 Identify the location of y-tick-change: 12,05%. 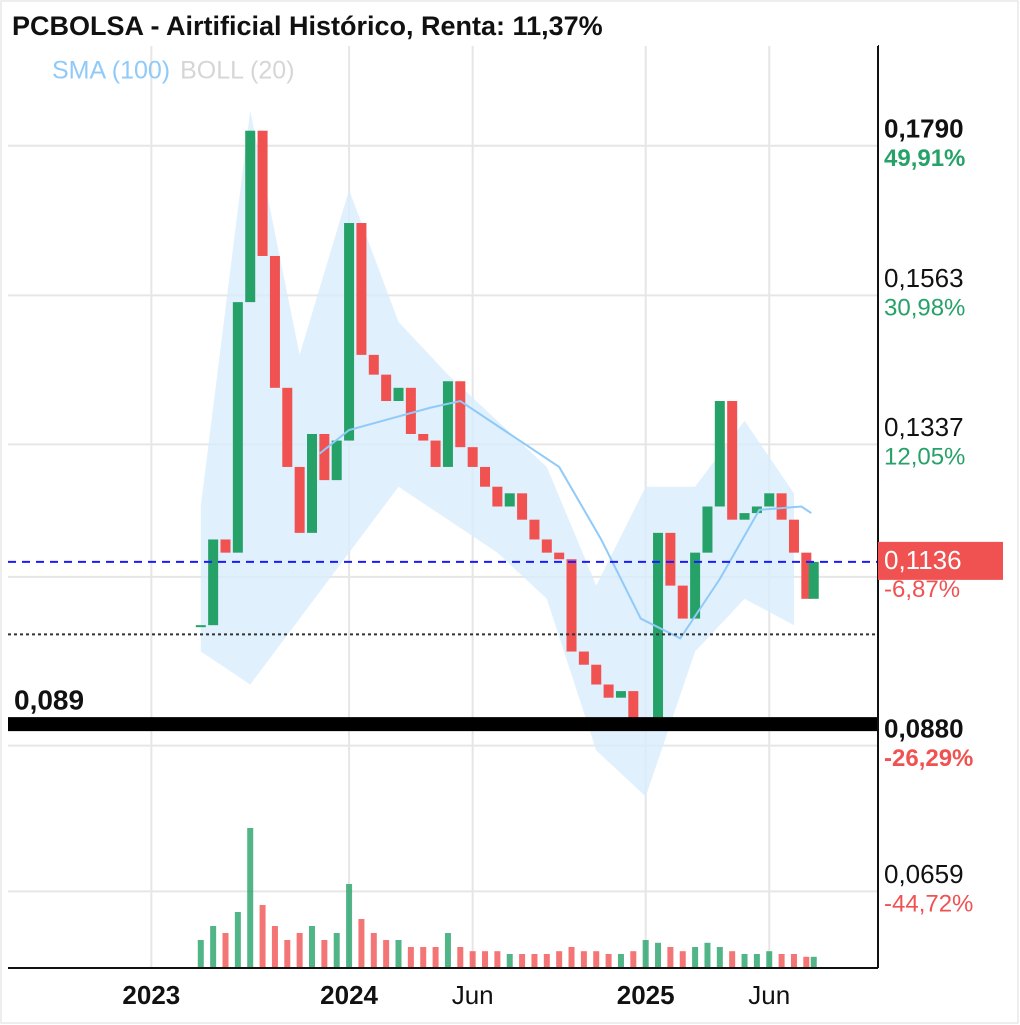
(924, 457).